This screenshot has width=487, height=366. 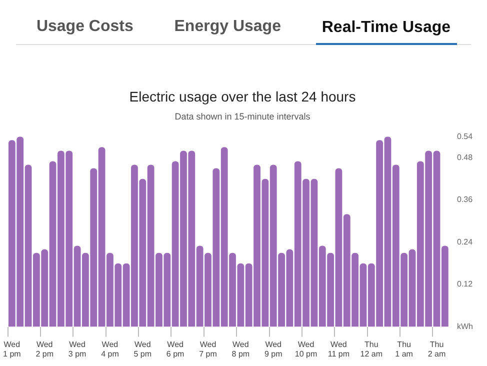 What do you see at coordinates (242, 96) in the screenshot?
I see `chart-title: Electric usage over the last 24 hours` at bounding box center [242, 96].